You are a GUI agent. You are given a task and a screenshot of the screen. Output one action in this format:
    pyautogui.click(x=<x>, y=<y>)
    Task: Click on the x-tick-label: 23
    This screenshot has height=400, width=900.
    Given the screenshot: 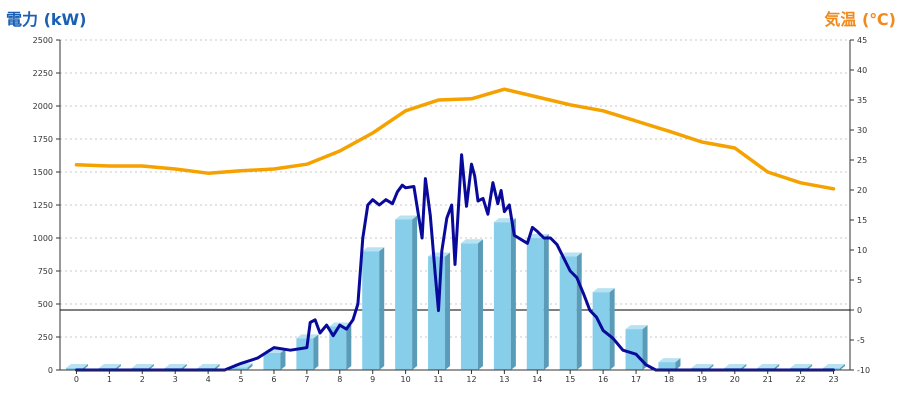 What is the action you would take?
    pyautogui.click(x=833, y=379)
    